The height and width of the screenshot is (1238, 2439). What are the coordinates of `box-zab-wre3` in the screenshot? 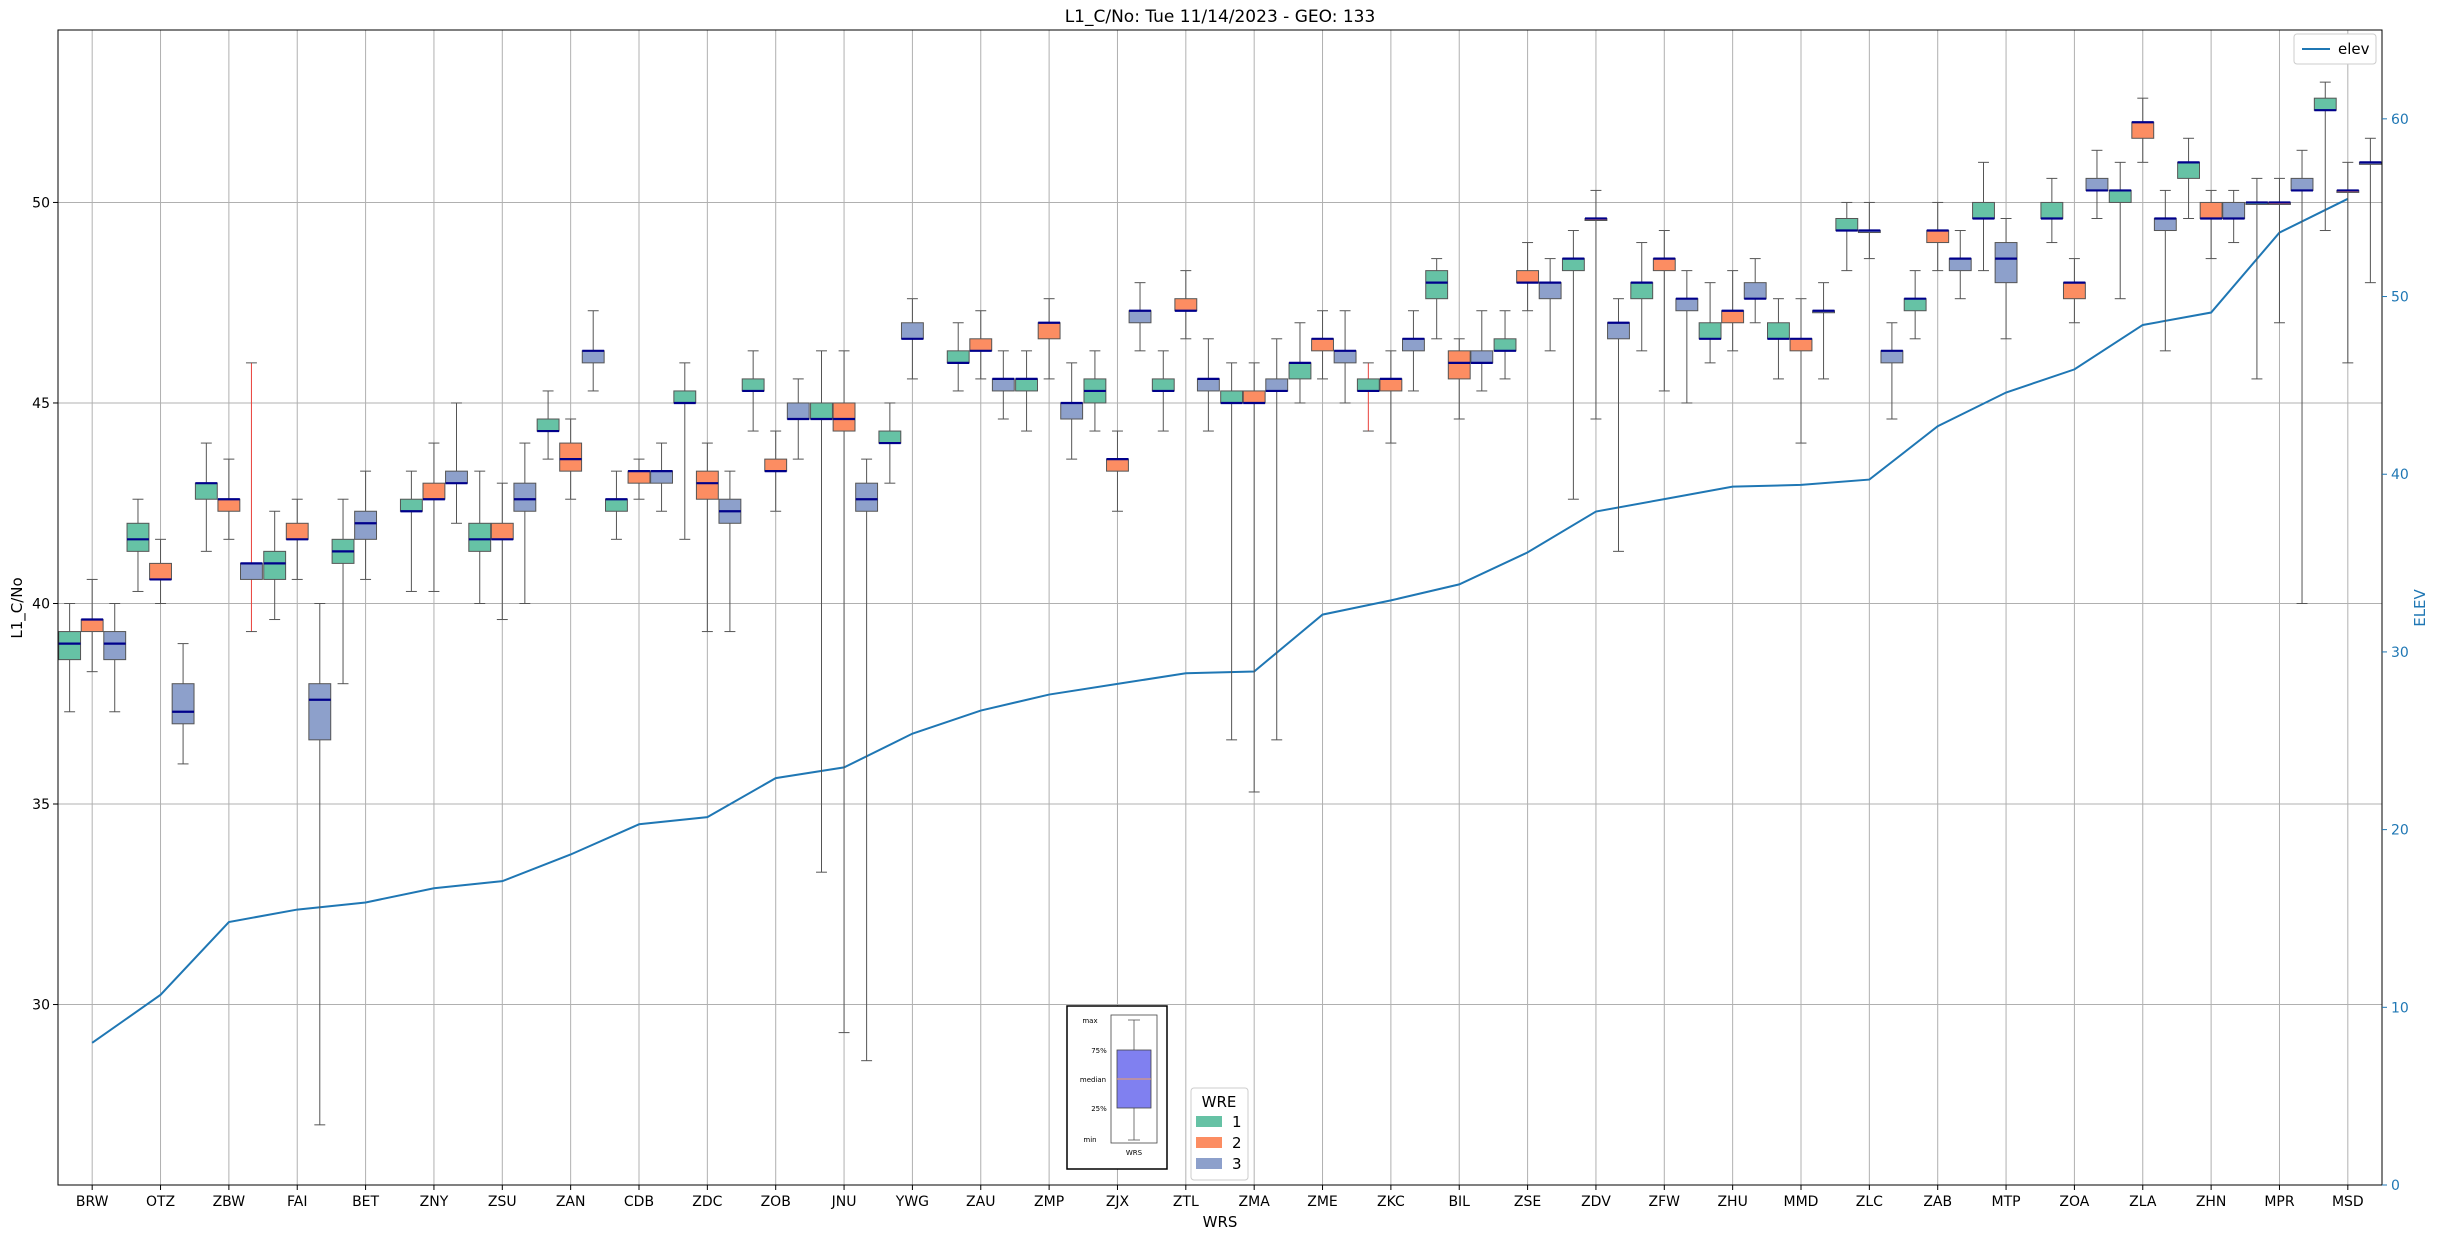 It's located at (1960, 265).